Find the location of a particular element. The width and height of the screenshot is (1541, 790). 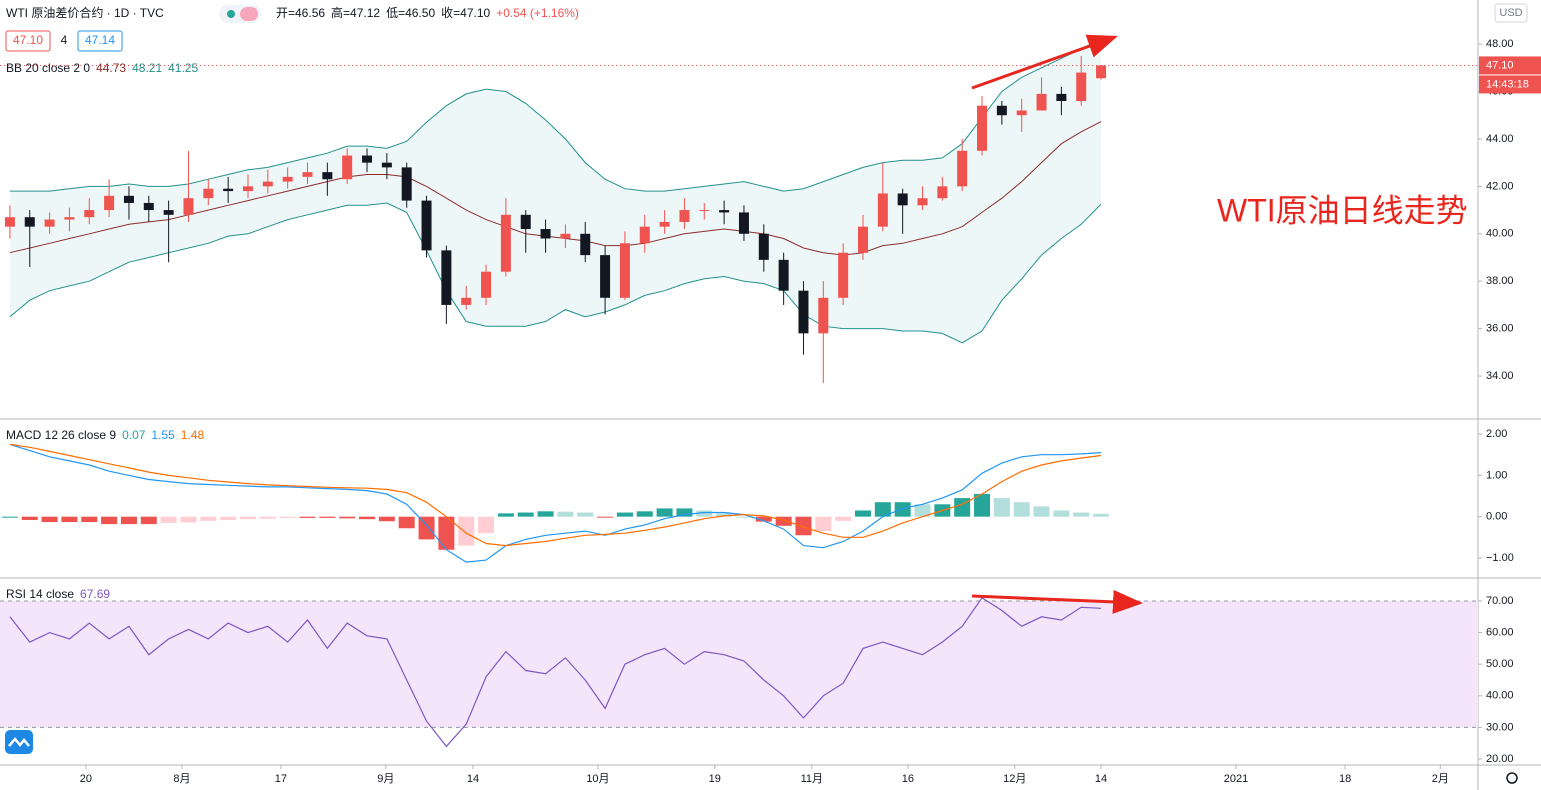

y-tick-label: 30.00 is located at coordinates (1500, 727).